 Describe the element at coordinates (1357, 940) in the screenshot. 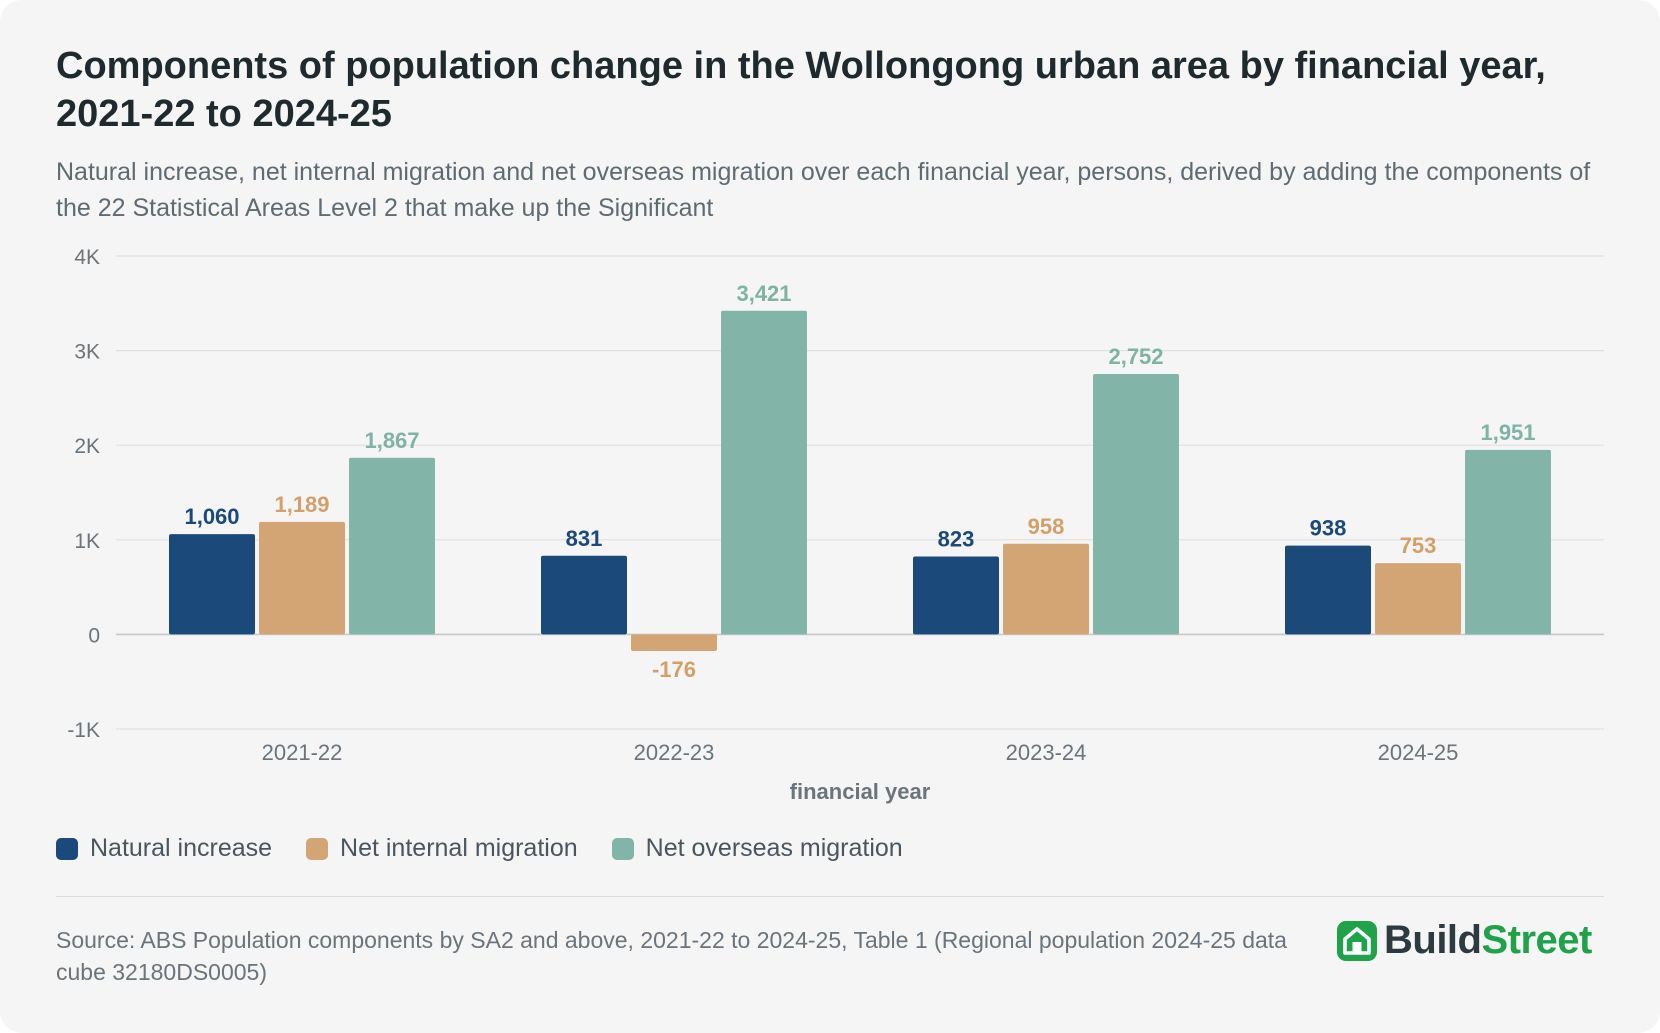

I see `house-icon` at that location.